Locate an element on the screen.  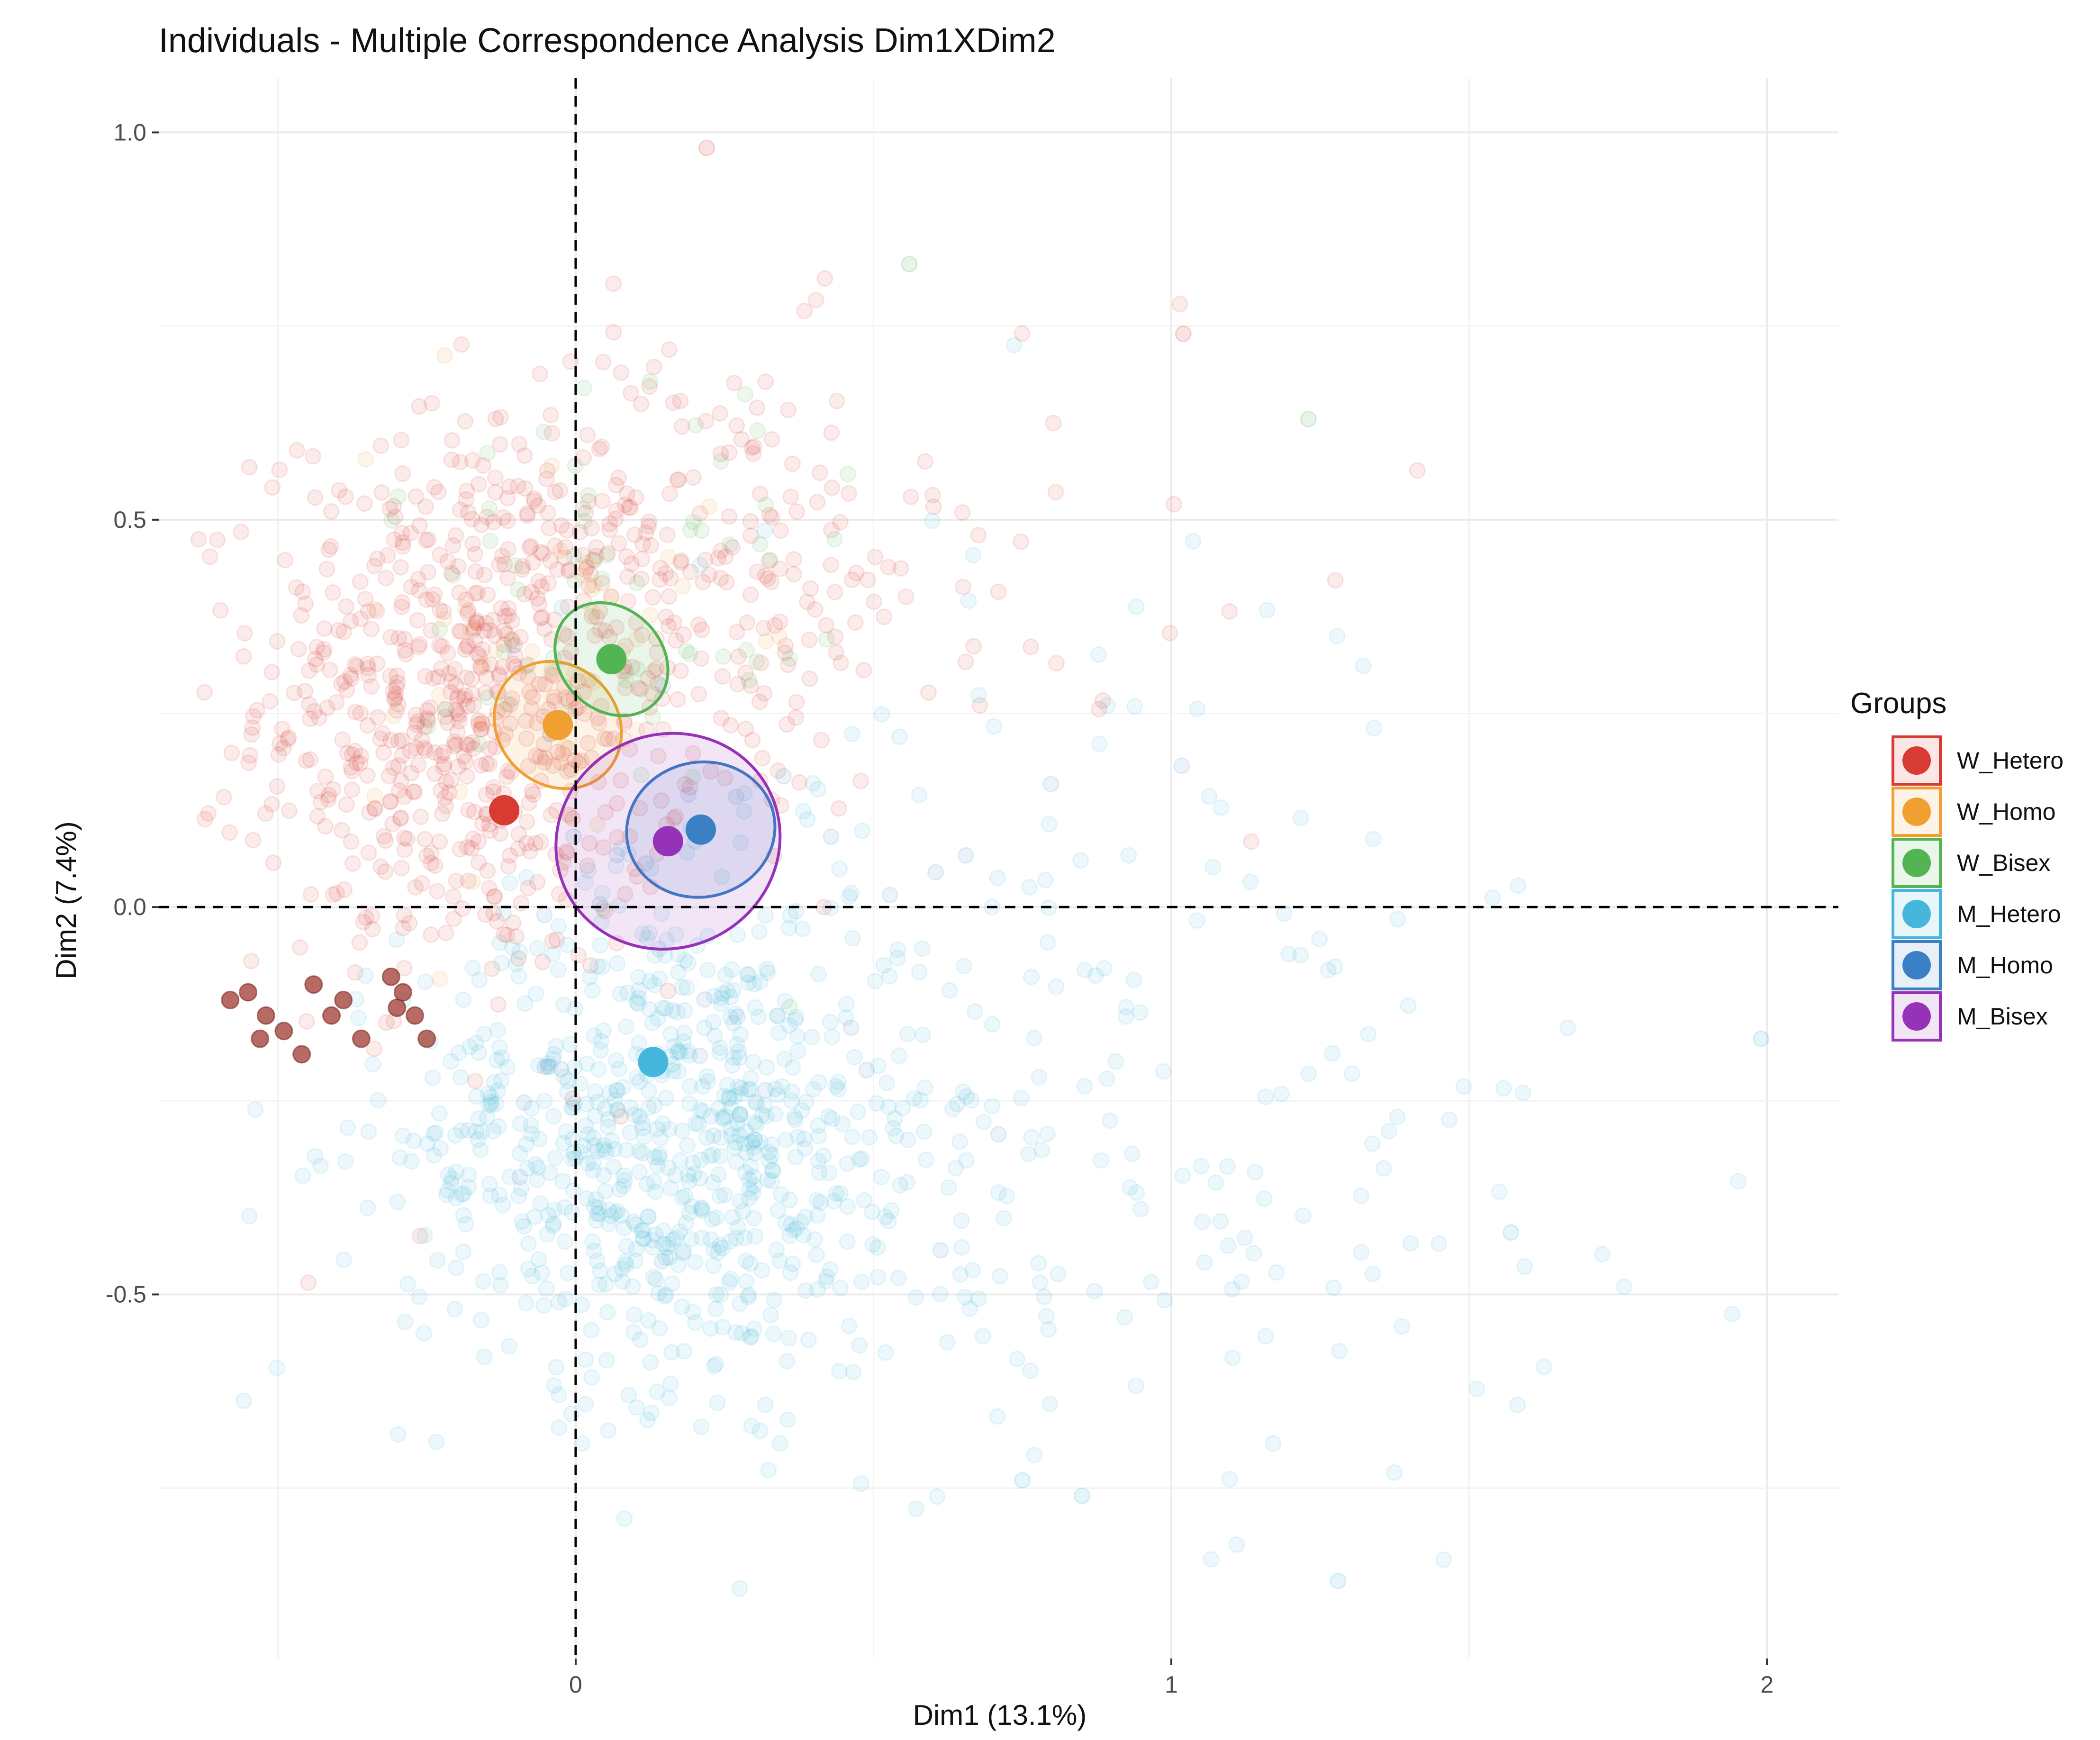
legend-label: M_Bisex is located at coordinates (2003, 1016).